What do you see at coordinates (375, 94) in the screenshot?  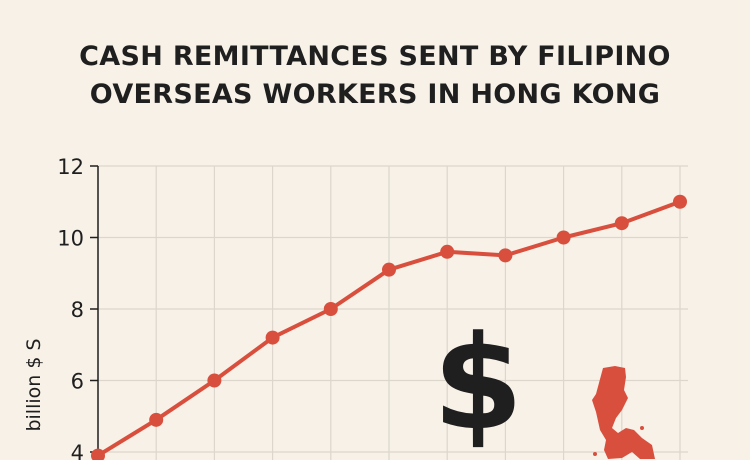 I see `title-line-2: OVERSEAS WORKERS IN HONG KONG` at bounding box center [375, 94].